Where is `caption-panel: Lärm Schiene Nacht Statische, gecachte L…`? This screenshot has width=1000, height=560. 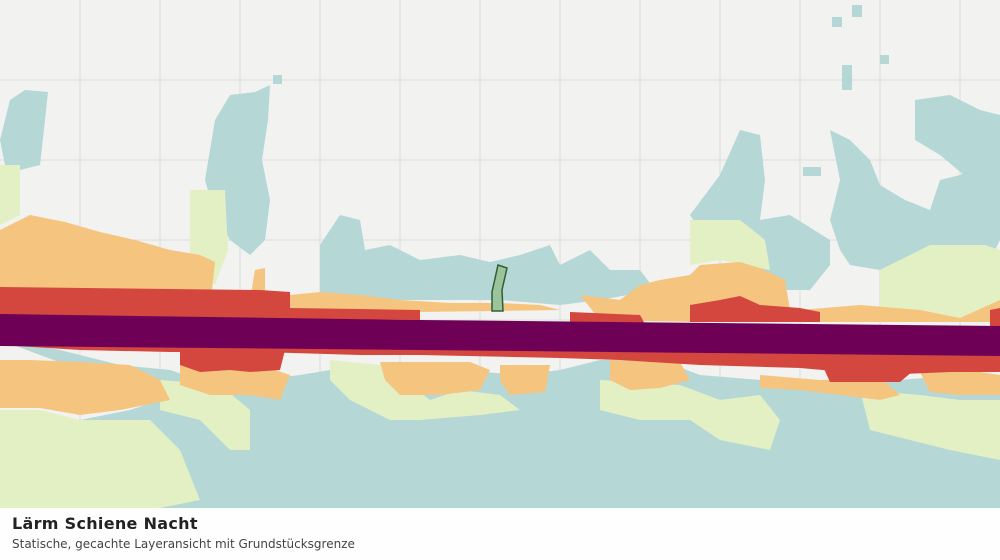
caption-panel: Lärm Schiene Nacht Statische, gecachte L… is located at coordinates (500, 534).